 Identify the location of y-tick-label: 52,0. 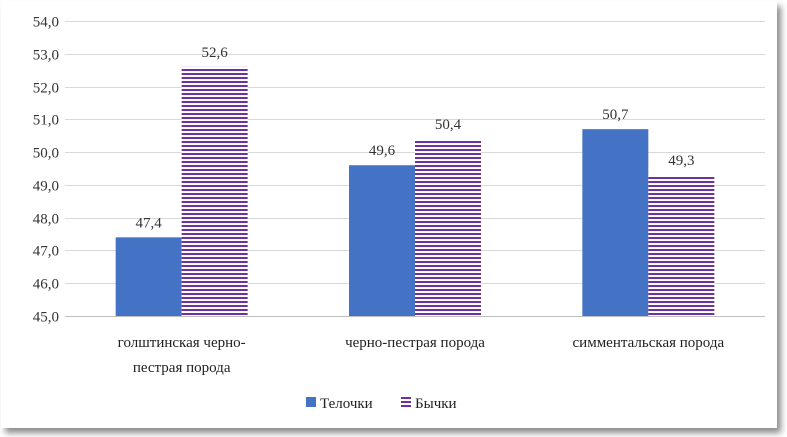
(46, 89).